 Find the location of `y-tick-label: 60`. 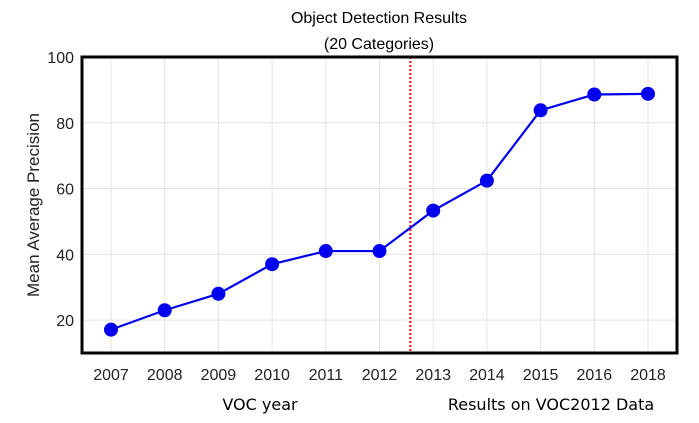

y-tick-label: 60 is located at coordinates (65, 190).